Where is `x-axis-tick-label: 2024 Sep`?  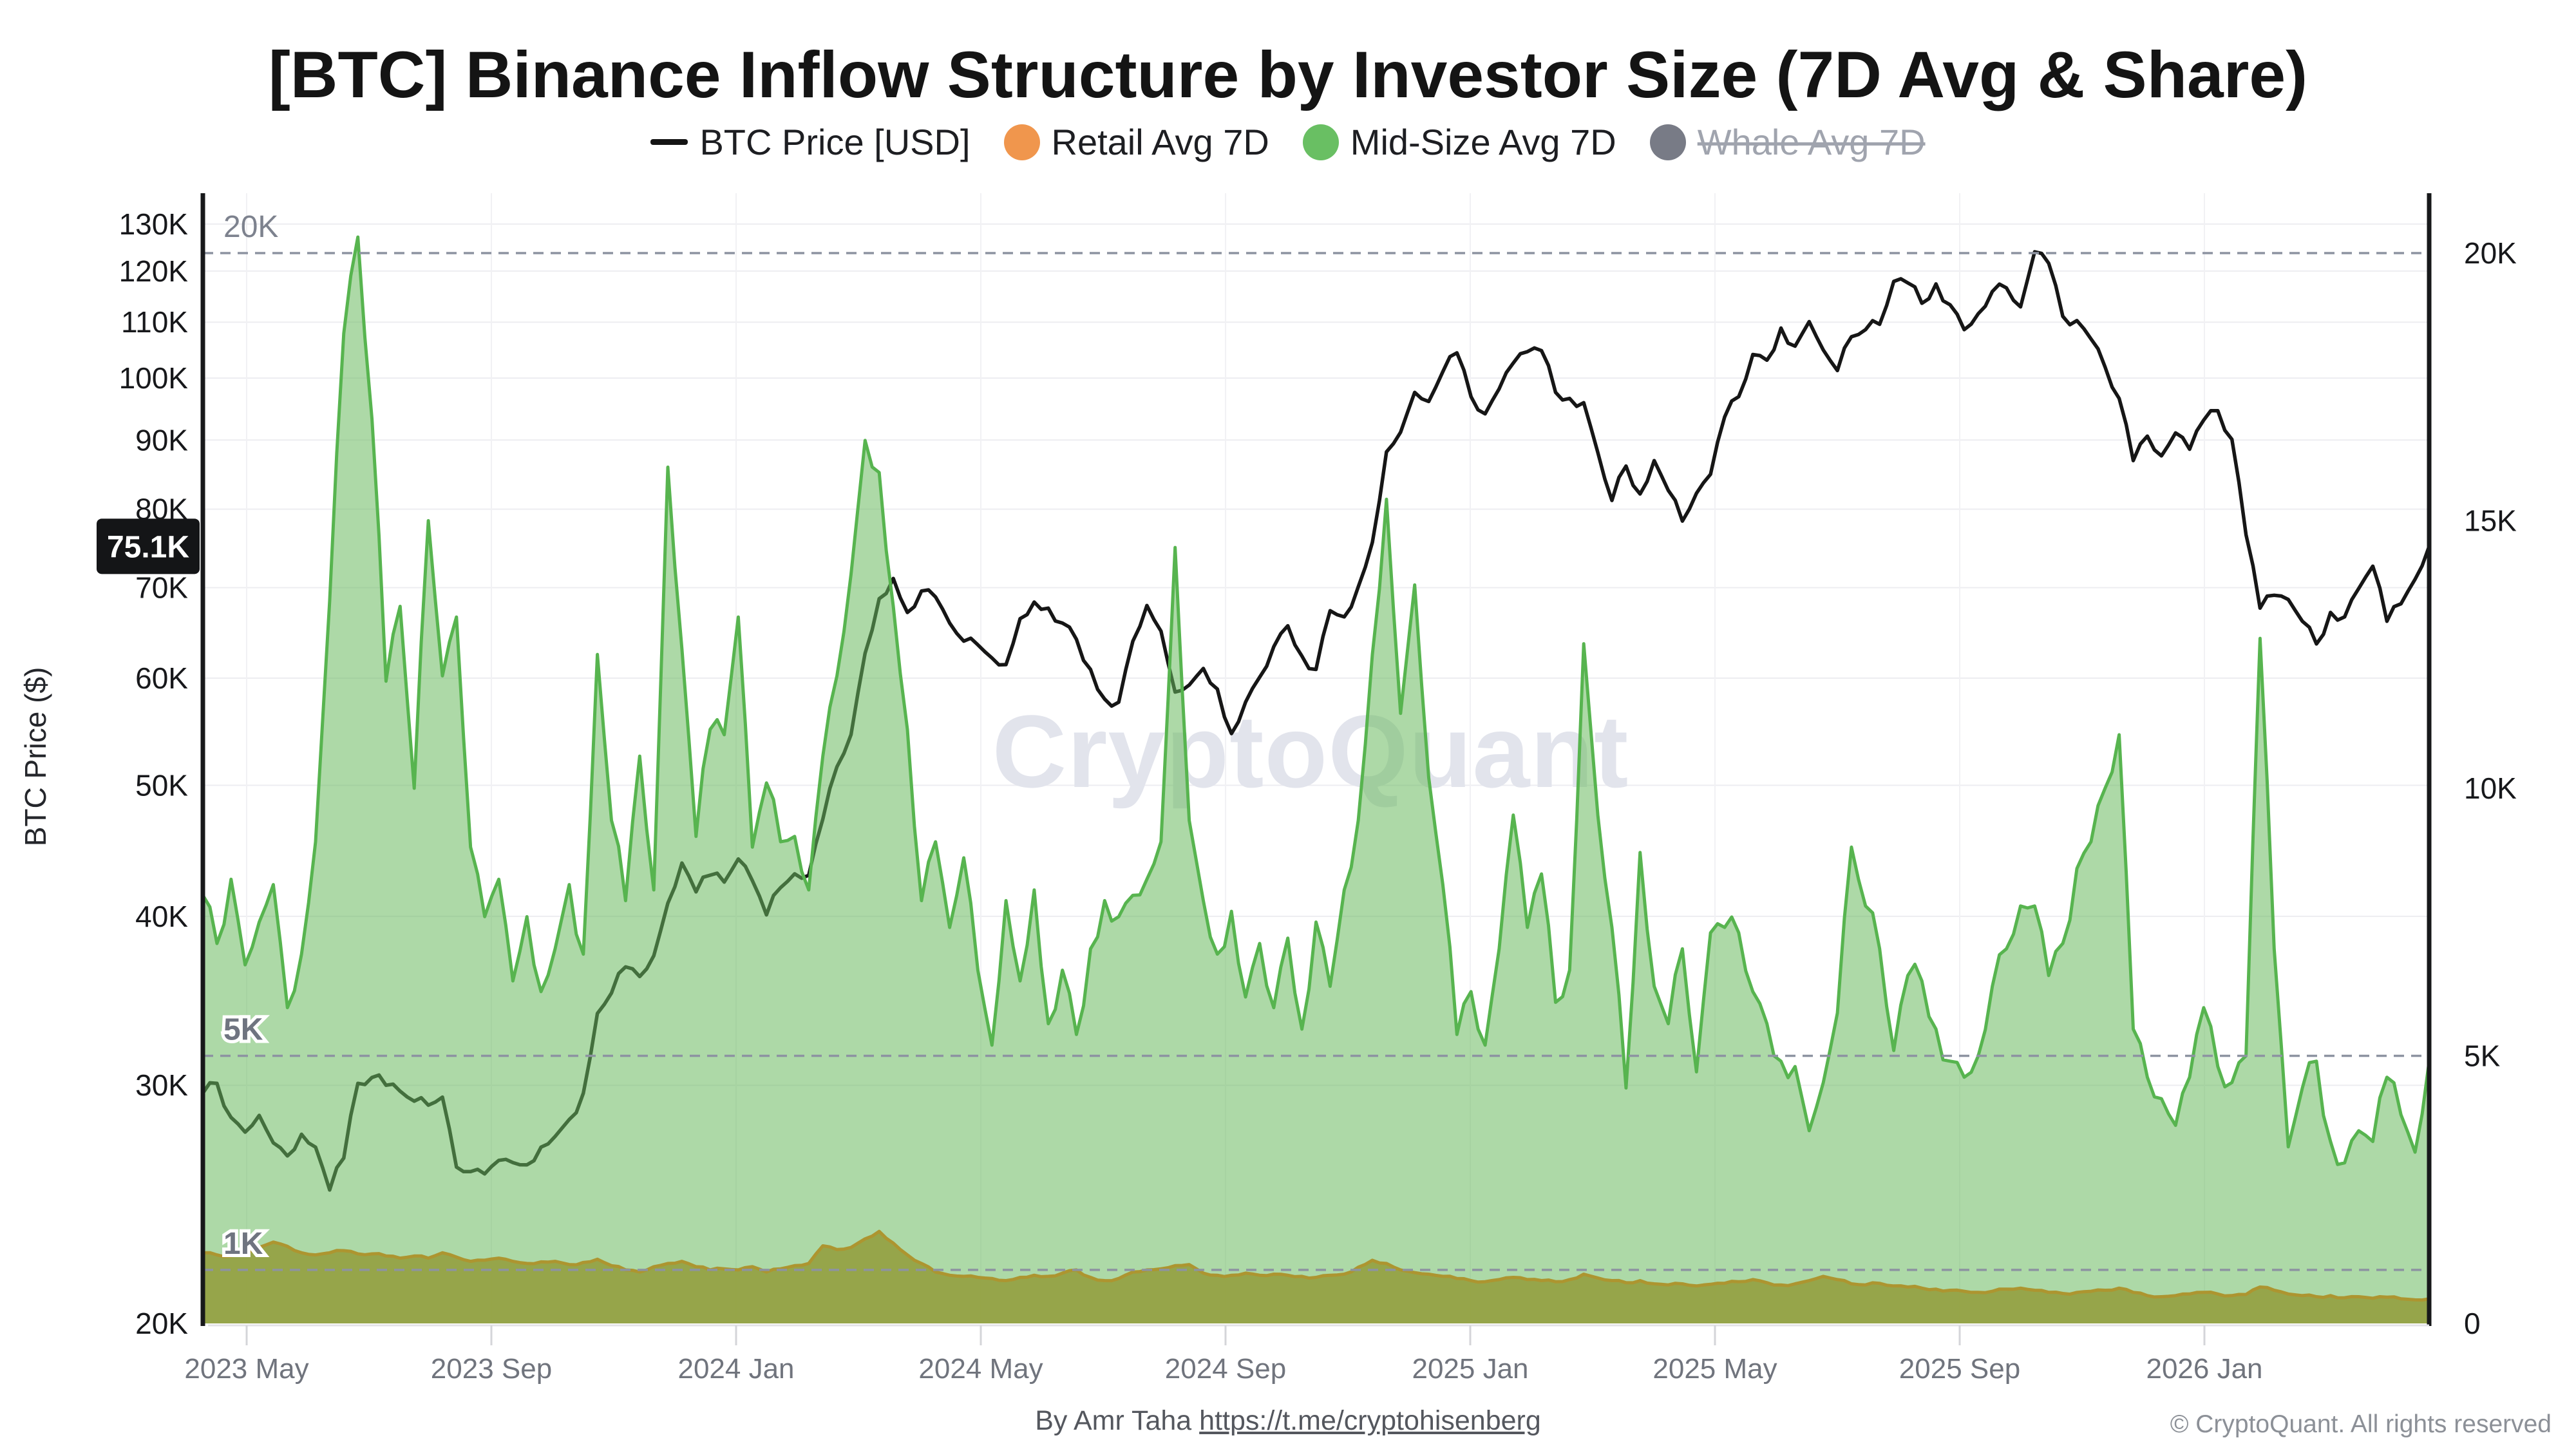
x-axis-tick-label: 2024 Sep is located at coordinates (1225, 1369).